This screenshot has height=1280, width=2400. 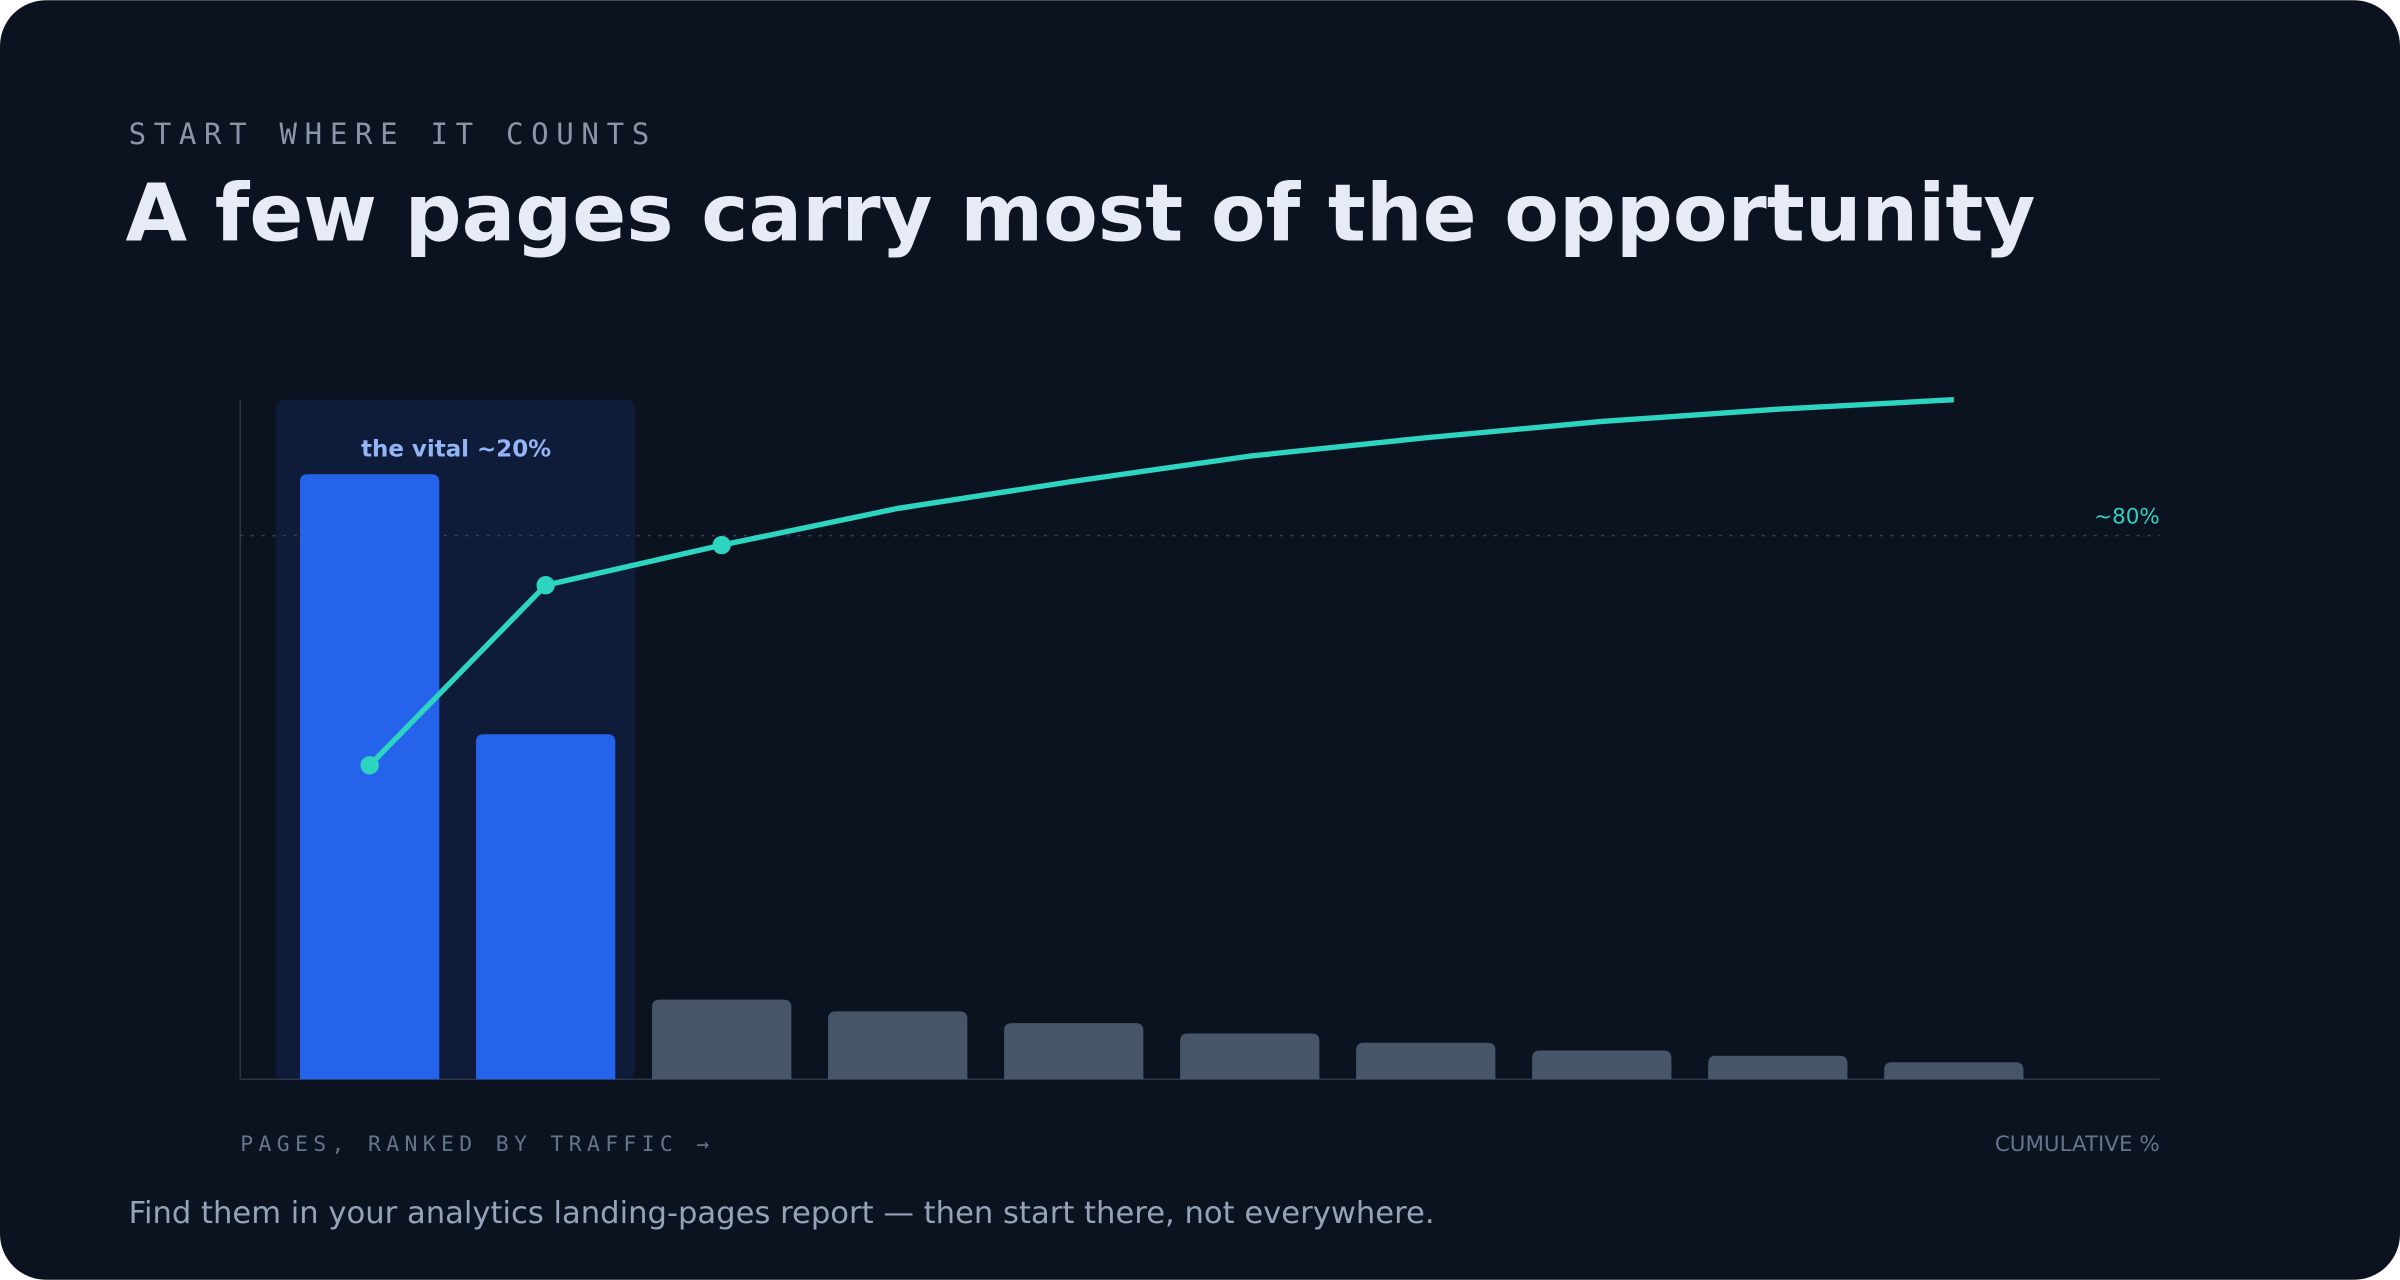 What do you see at coordinates (477, 1144) in the screenshot?
I see `x-axis-label: PAGES, RANKED BY TRAFFIC →` at bounding box center [477, 1144].